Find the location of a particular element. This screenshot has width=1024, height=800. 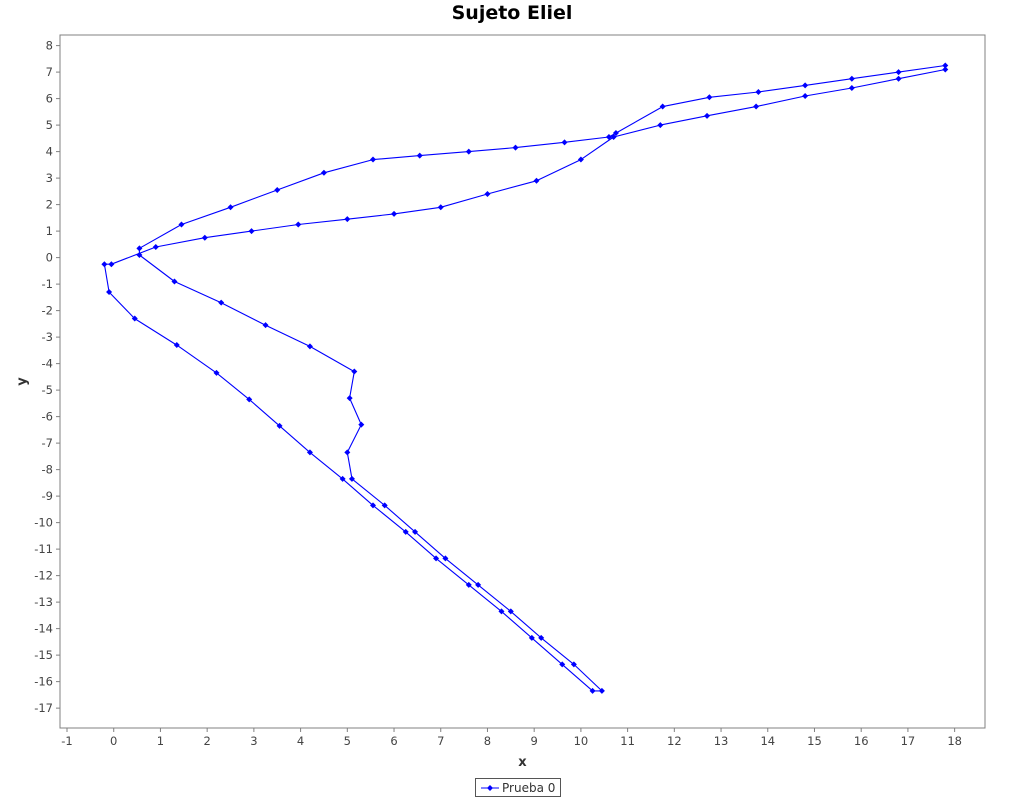

x-tick-label: 6 is located at coordinates (393, 741).